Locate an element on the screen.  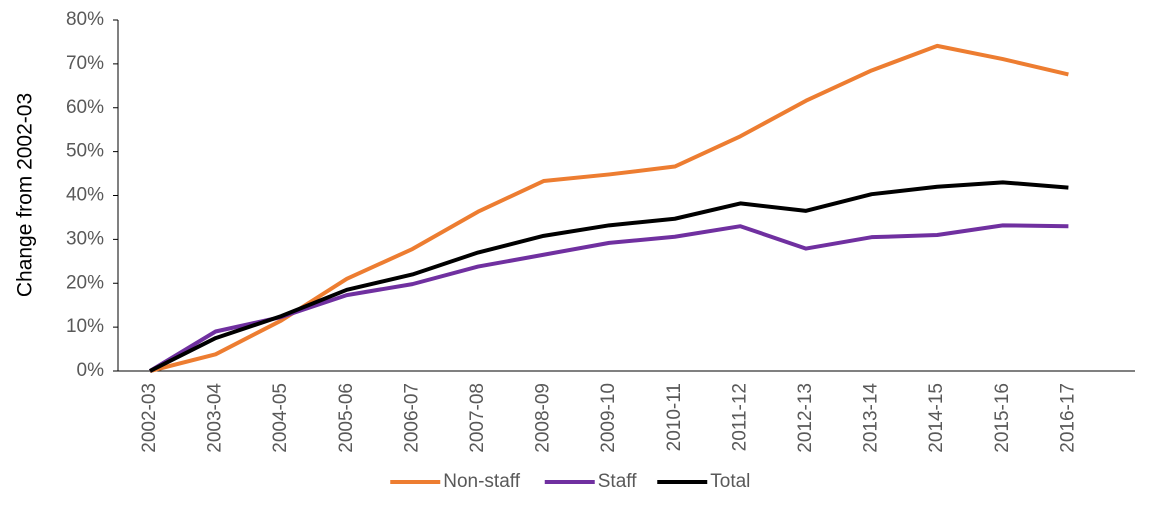
x-tick-label: 2015-16 is located at coordinates (1002, 418).